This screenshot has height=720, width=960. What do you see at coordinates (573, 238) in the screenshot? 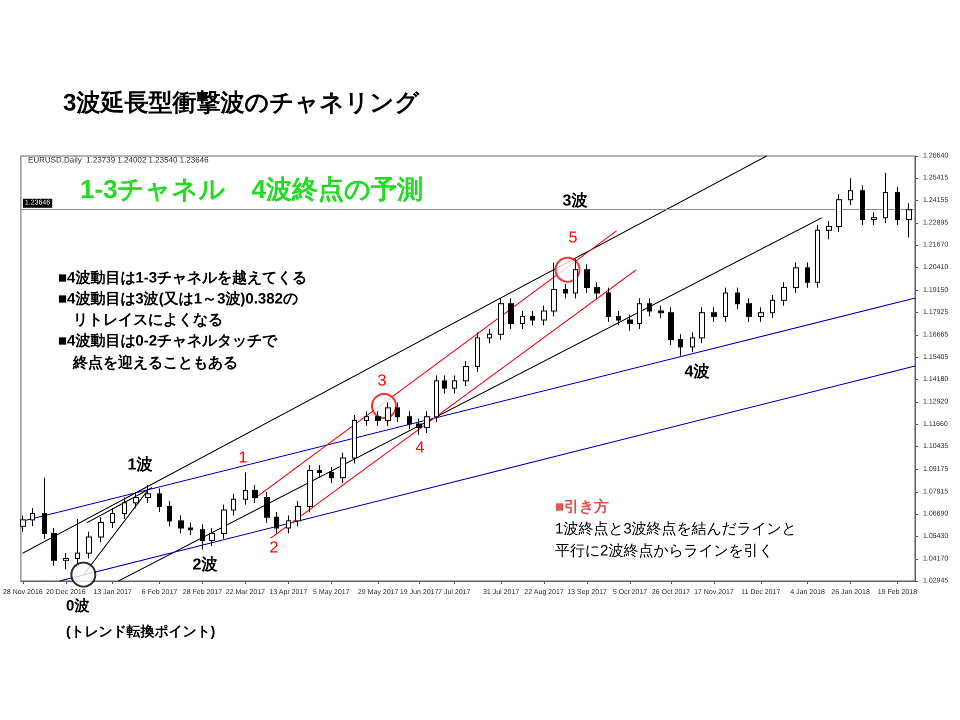
I see `annotation: 5` at bounding box center [573, 238].